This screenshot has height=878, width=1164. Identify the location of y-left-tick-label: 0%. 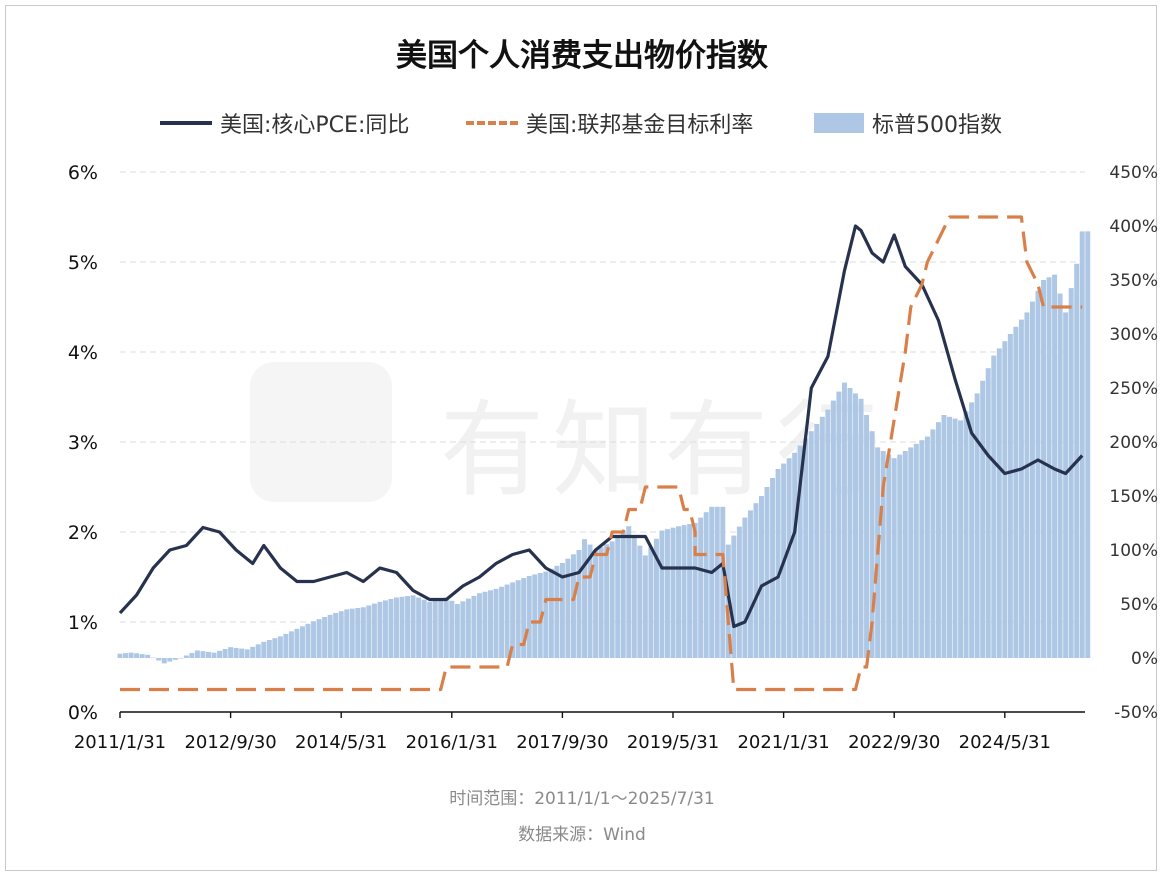
(83, 713).